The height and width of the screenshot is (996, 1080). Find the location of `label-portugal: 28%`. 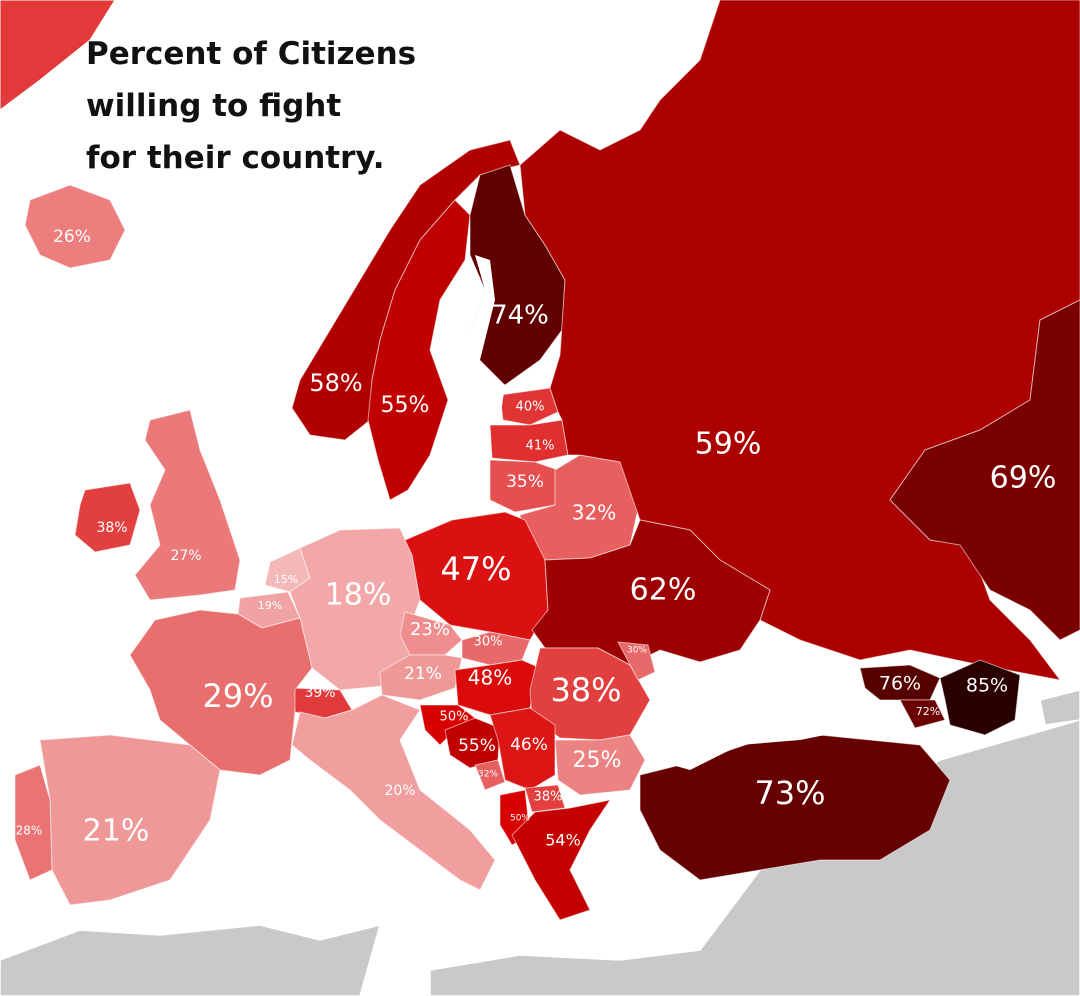

label-portugal: 28% is located at coordinates (29, 831).